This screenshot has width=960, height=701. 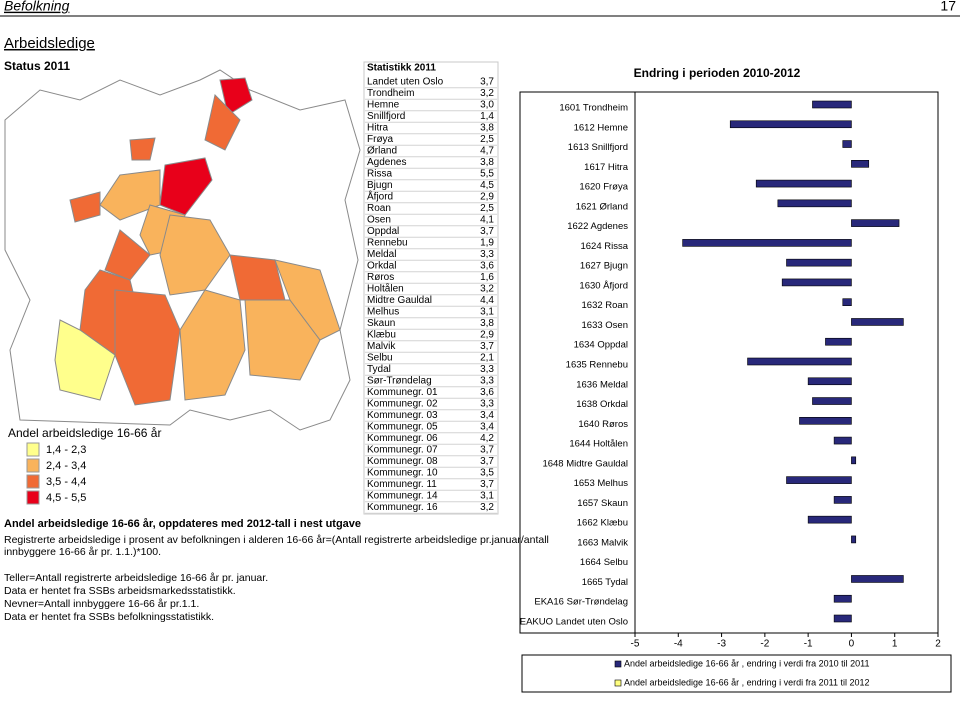 I want to click on page-title: Arbeidsledige, so click(x=49, y=43).